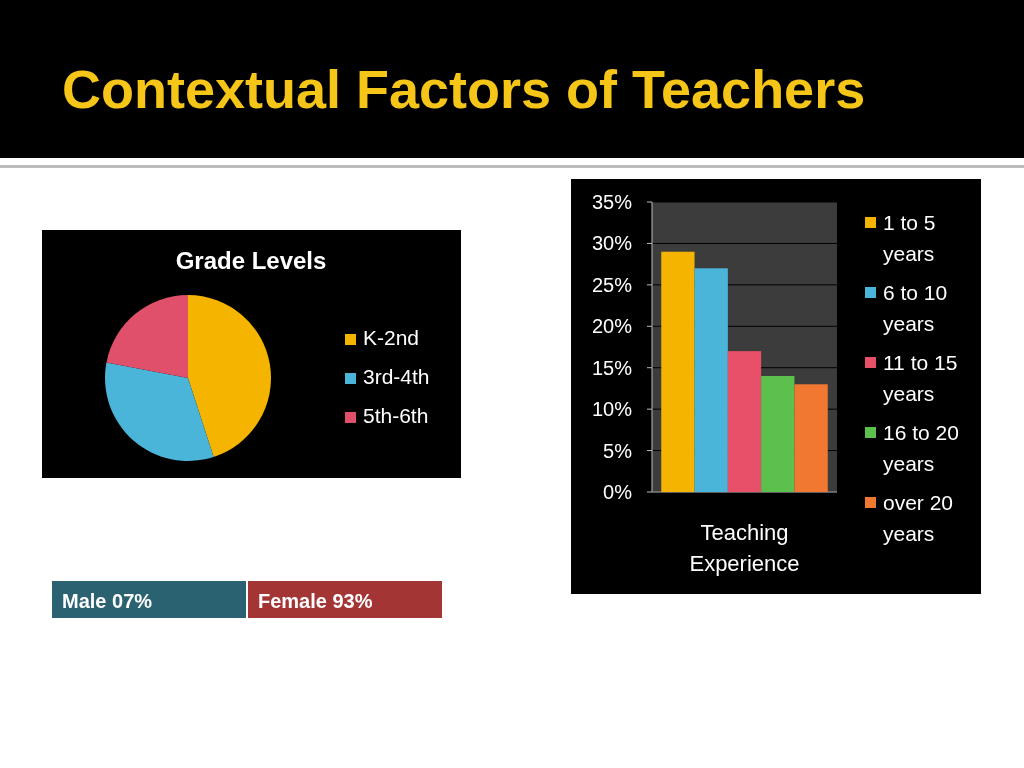 The width and height of the screenshot is (1024, 768). What do you see at coordinates (612, 409) in the screenshot?
I see `y-tick-label: 10%` at bounding box center [612, 409].